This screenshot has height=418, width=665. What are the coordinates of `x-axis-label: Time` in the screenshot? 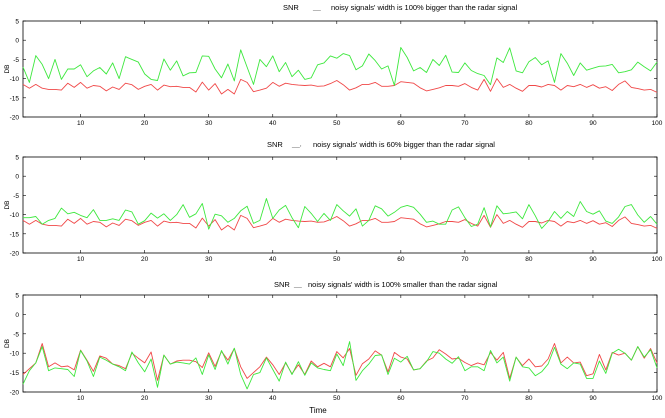 It's located at (318, 410).